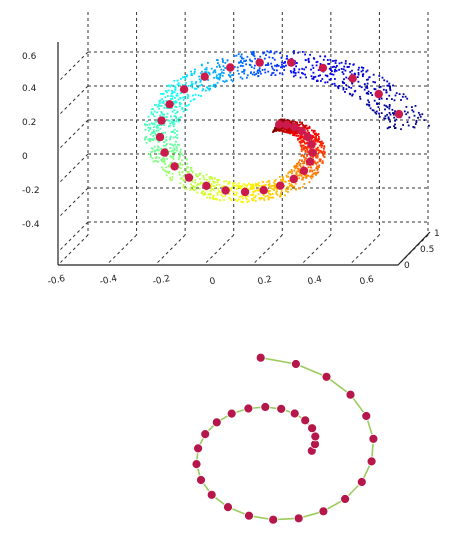 Image resolution: width=474 pixels, height=554 pixels. What do you see at coordinates (57, 280) in the screenshot?
I see `x-tick-label: -0.6` at bounding box center [57, 280].